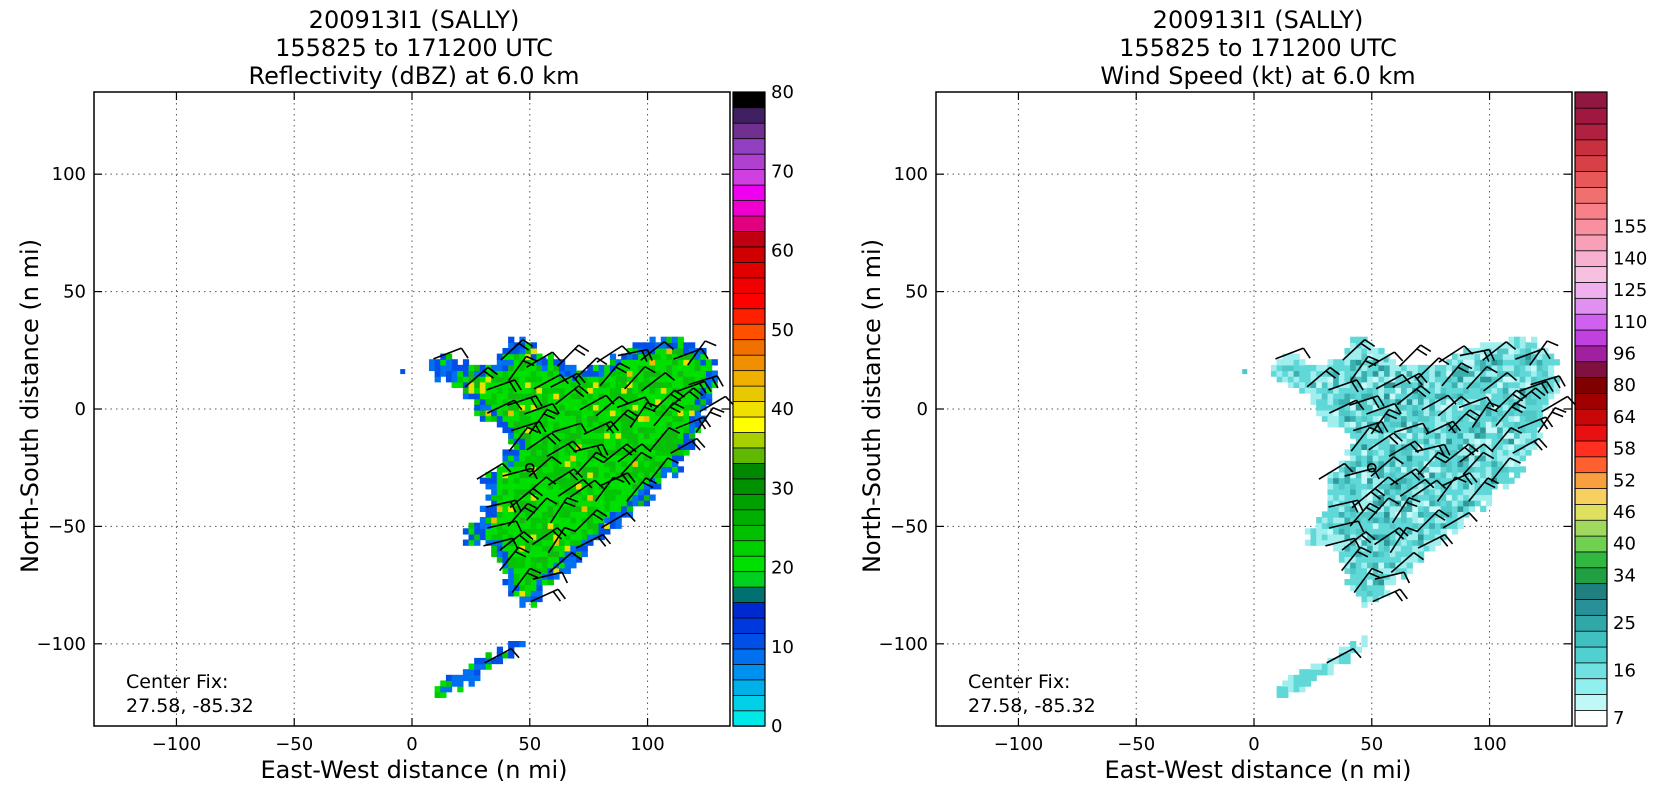 The width and height of the screenshot is (1654, 791). What do you see at coordinates (1591, 385) in the screenshot?
I see `colorbar-segment` at bounding box center [1591, 385].